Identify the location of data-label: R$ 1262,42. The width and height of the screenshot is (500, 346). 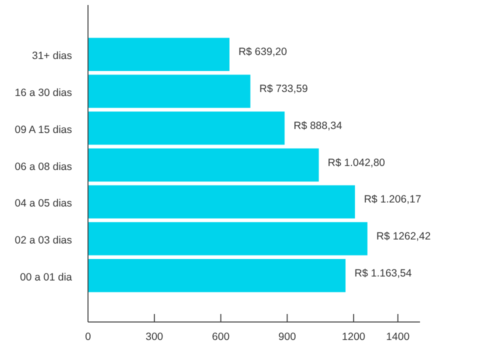
(403, 236).